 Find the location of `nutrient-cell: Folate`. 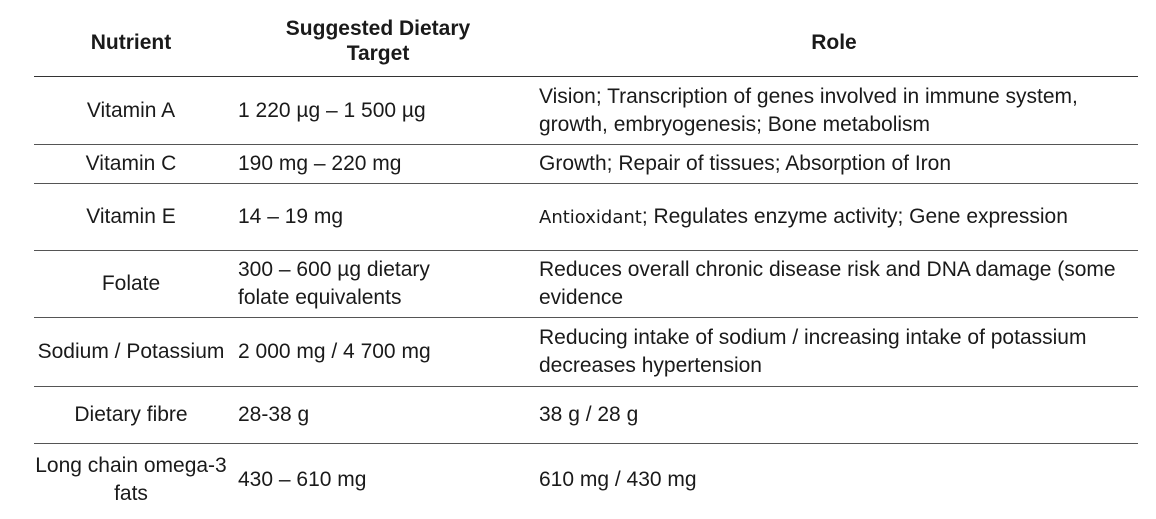

nutrient-cell: Folate is located at coordinates (131, 283).